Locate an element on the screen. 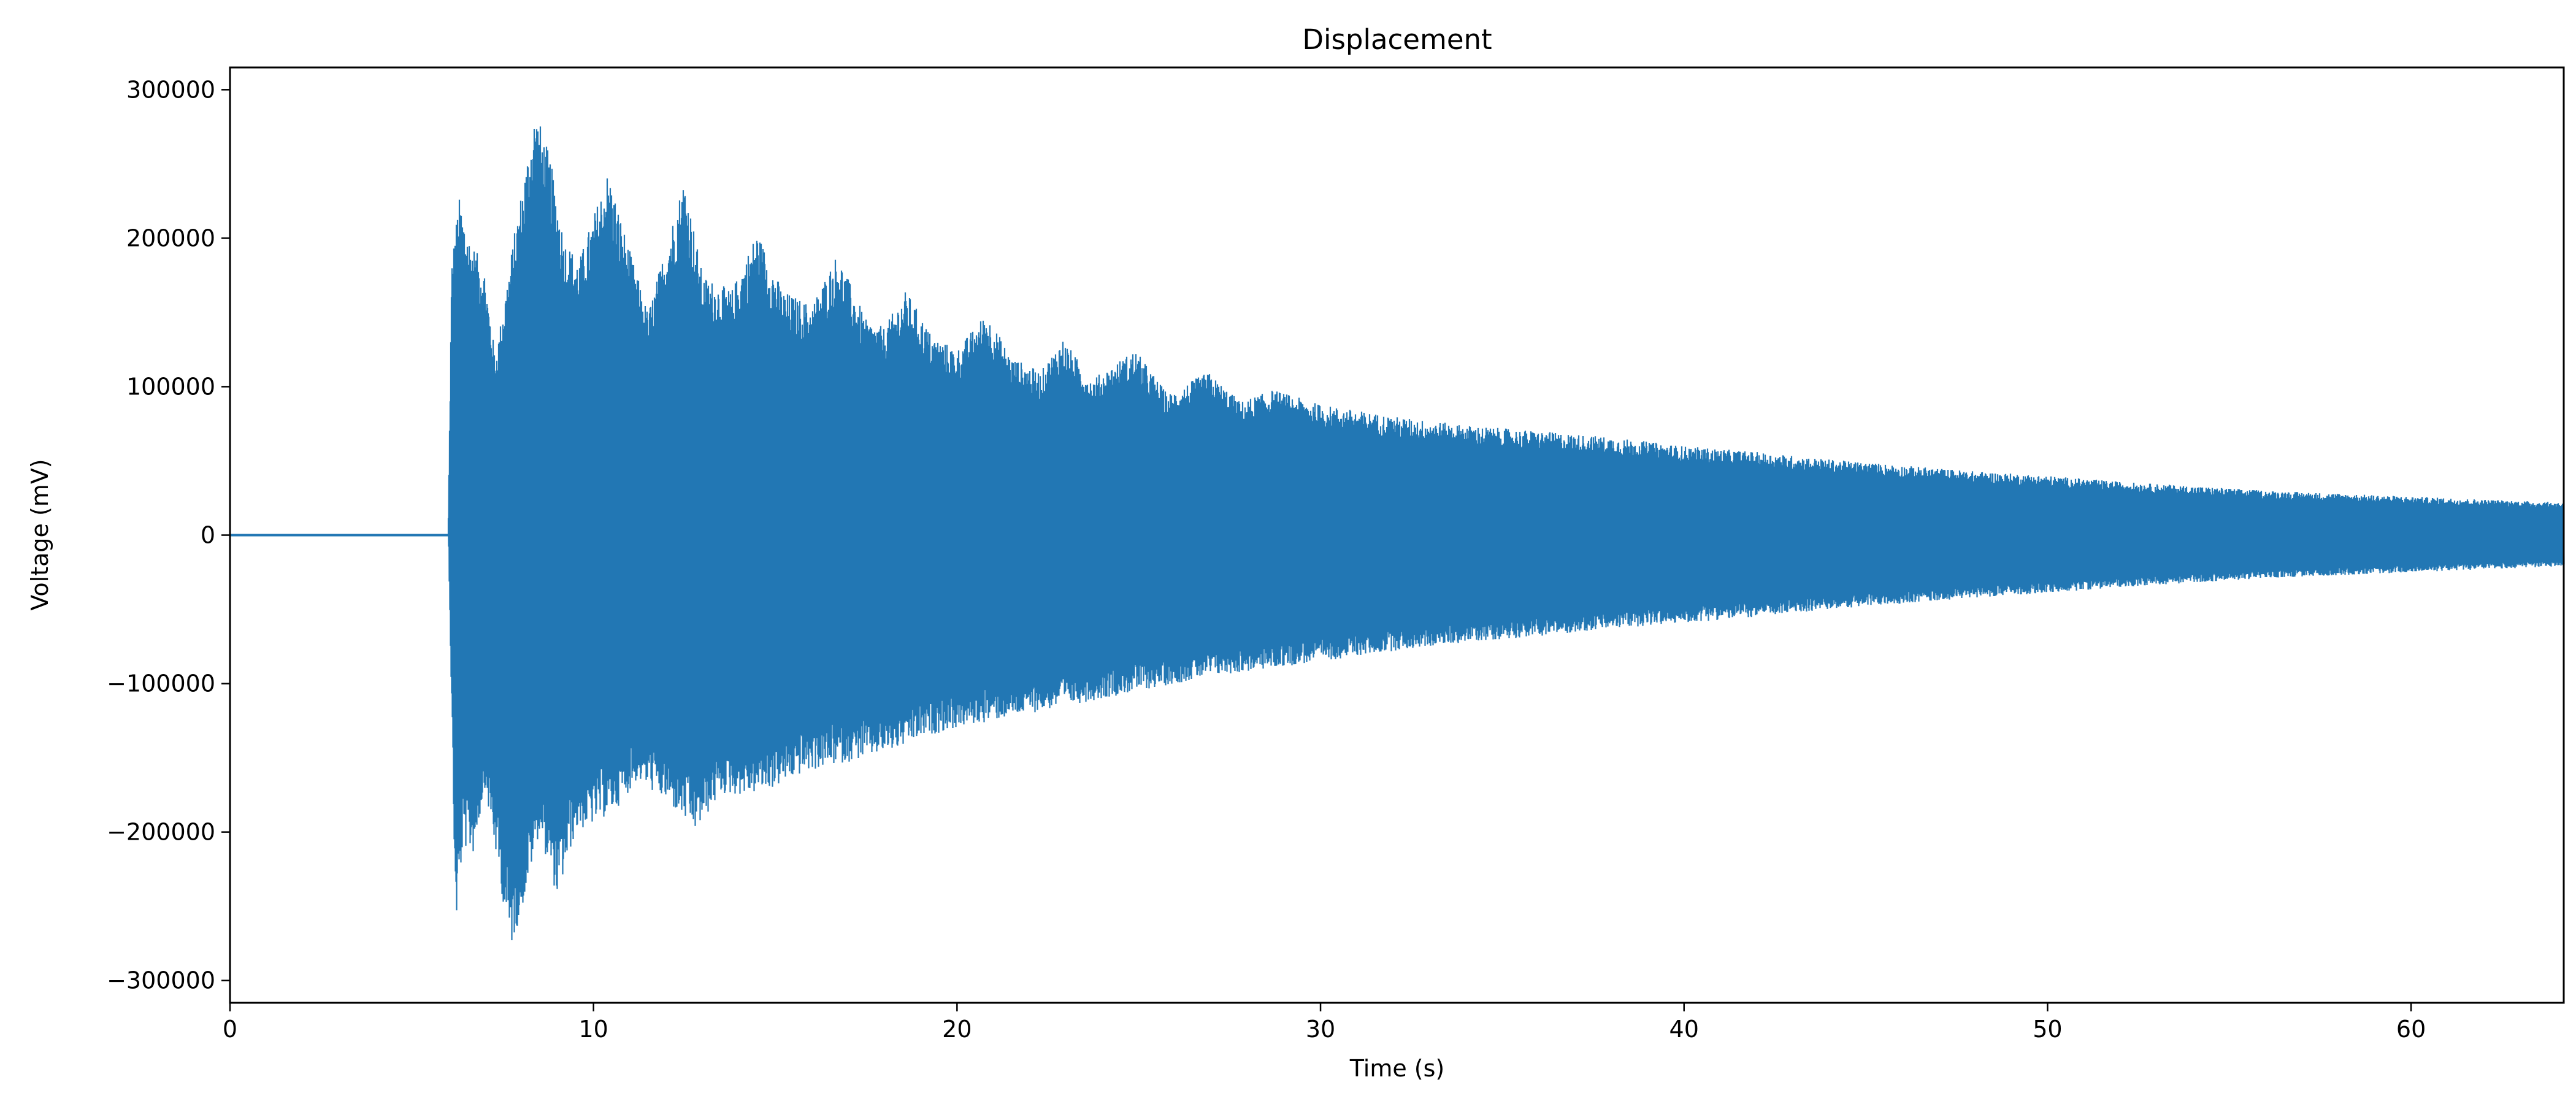 The width and height of the screenshot is (2576, 1104). y-tick-label: −300000 is located at coordinates (161, 980).